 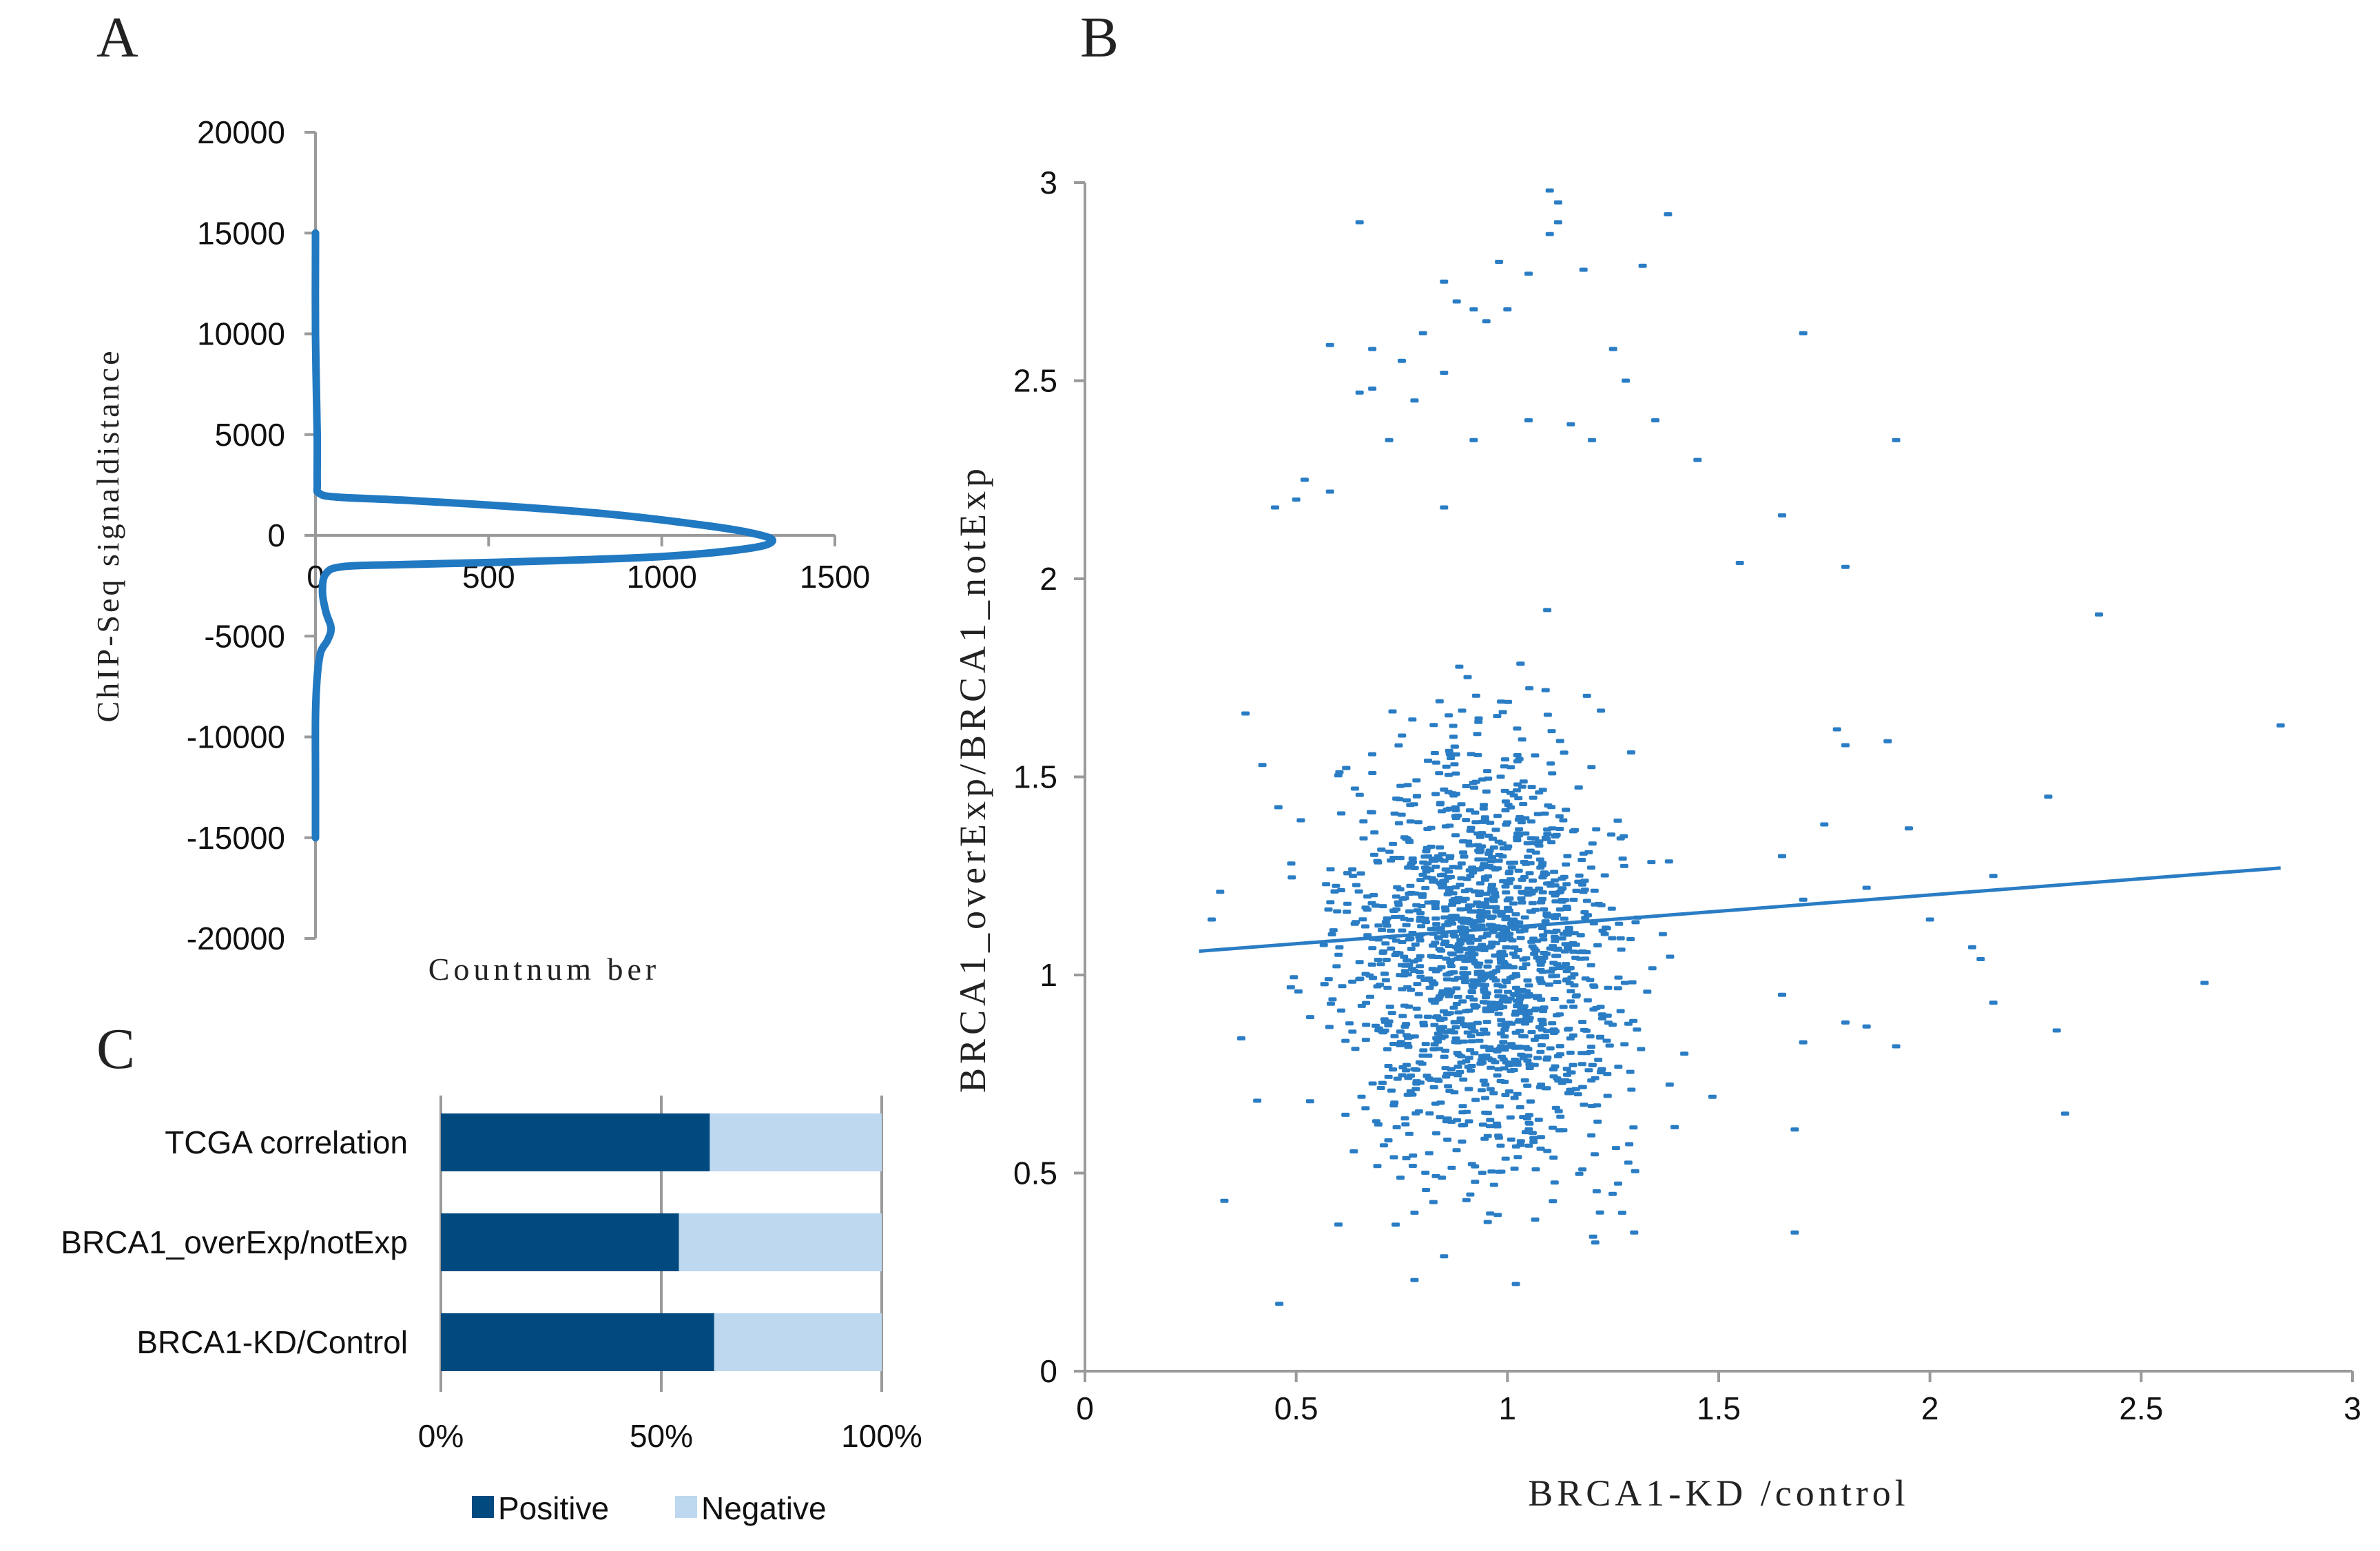 I want to click on panel-b-x-tick-label: 1, so click(x=1508, y=1408).